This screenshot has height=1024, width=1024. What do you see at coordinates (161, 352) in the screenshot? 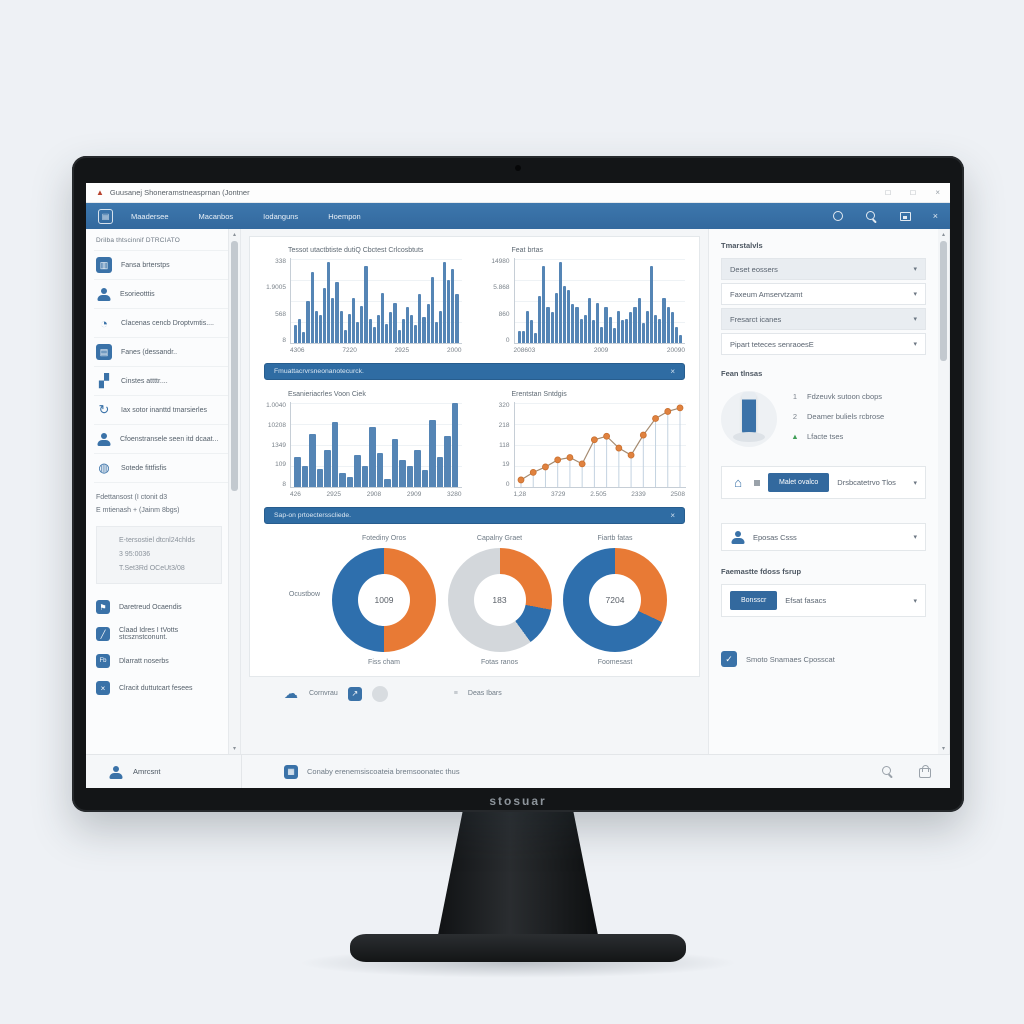
I see `sidebar-item-3: ▤ Fanes (dessandr..` at bounding box center [161, 352].